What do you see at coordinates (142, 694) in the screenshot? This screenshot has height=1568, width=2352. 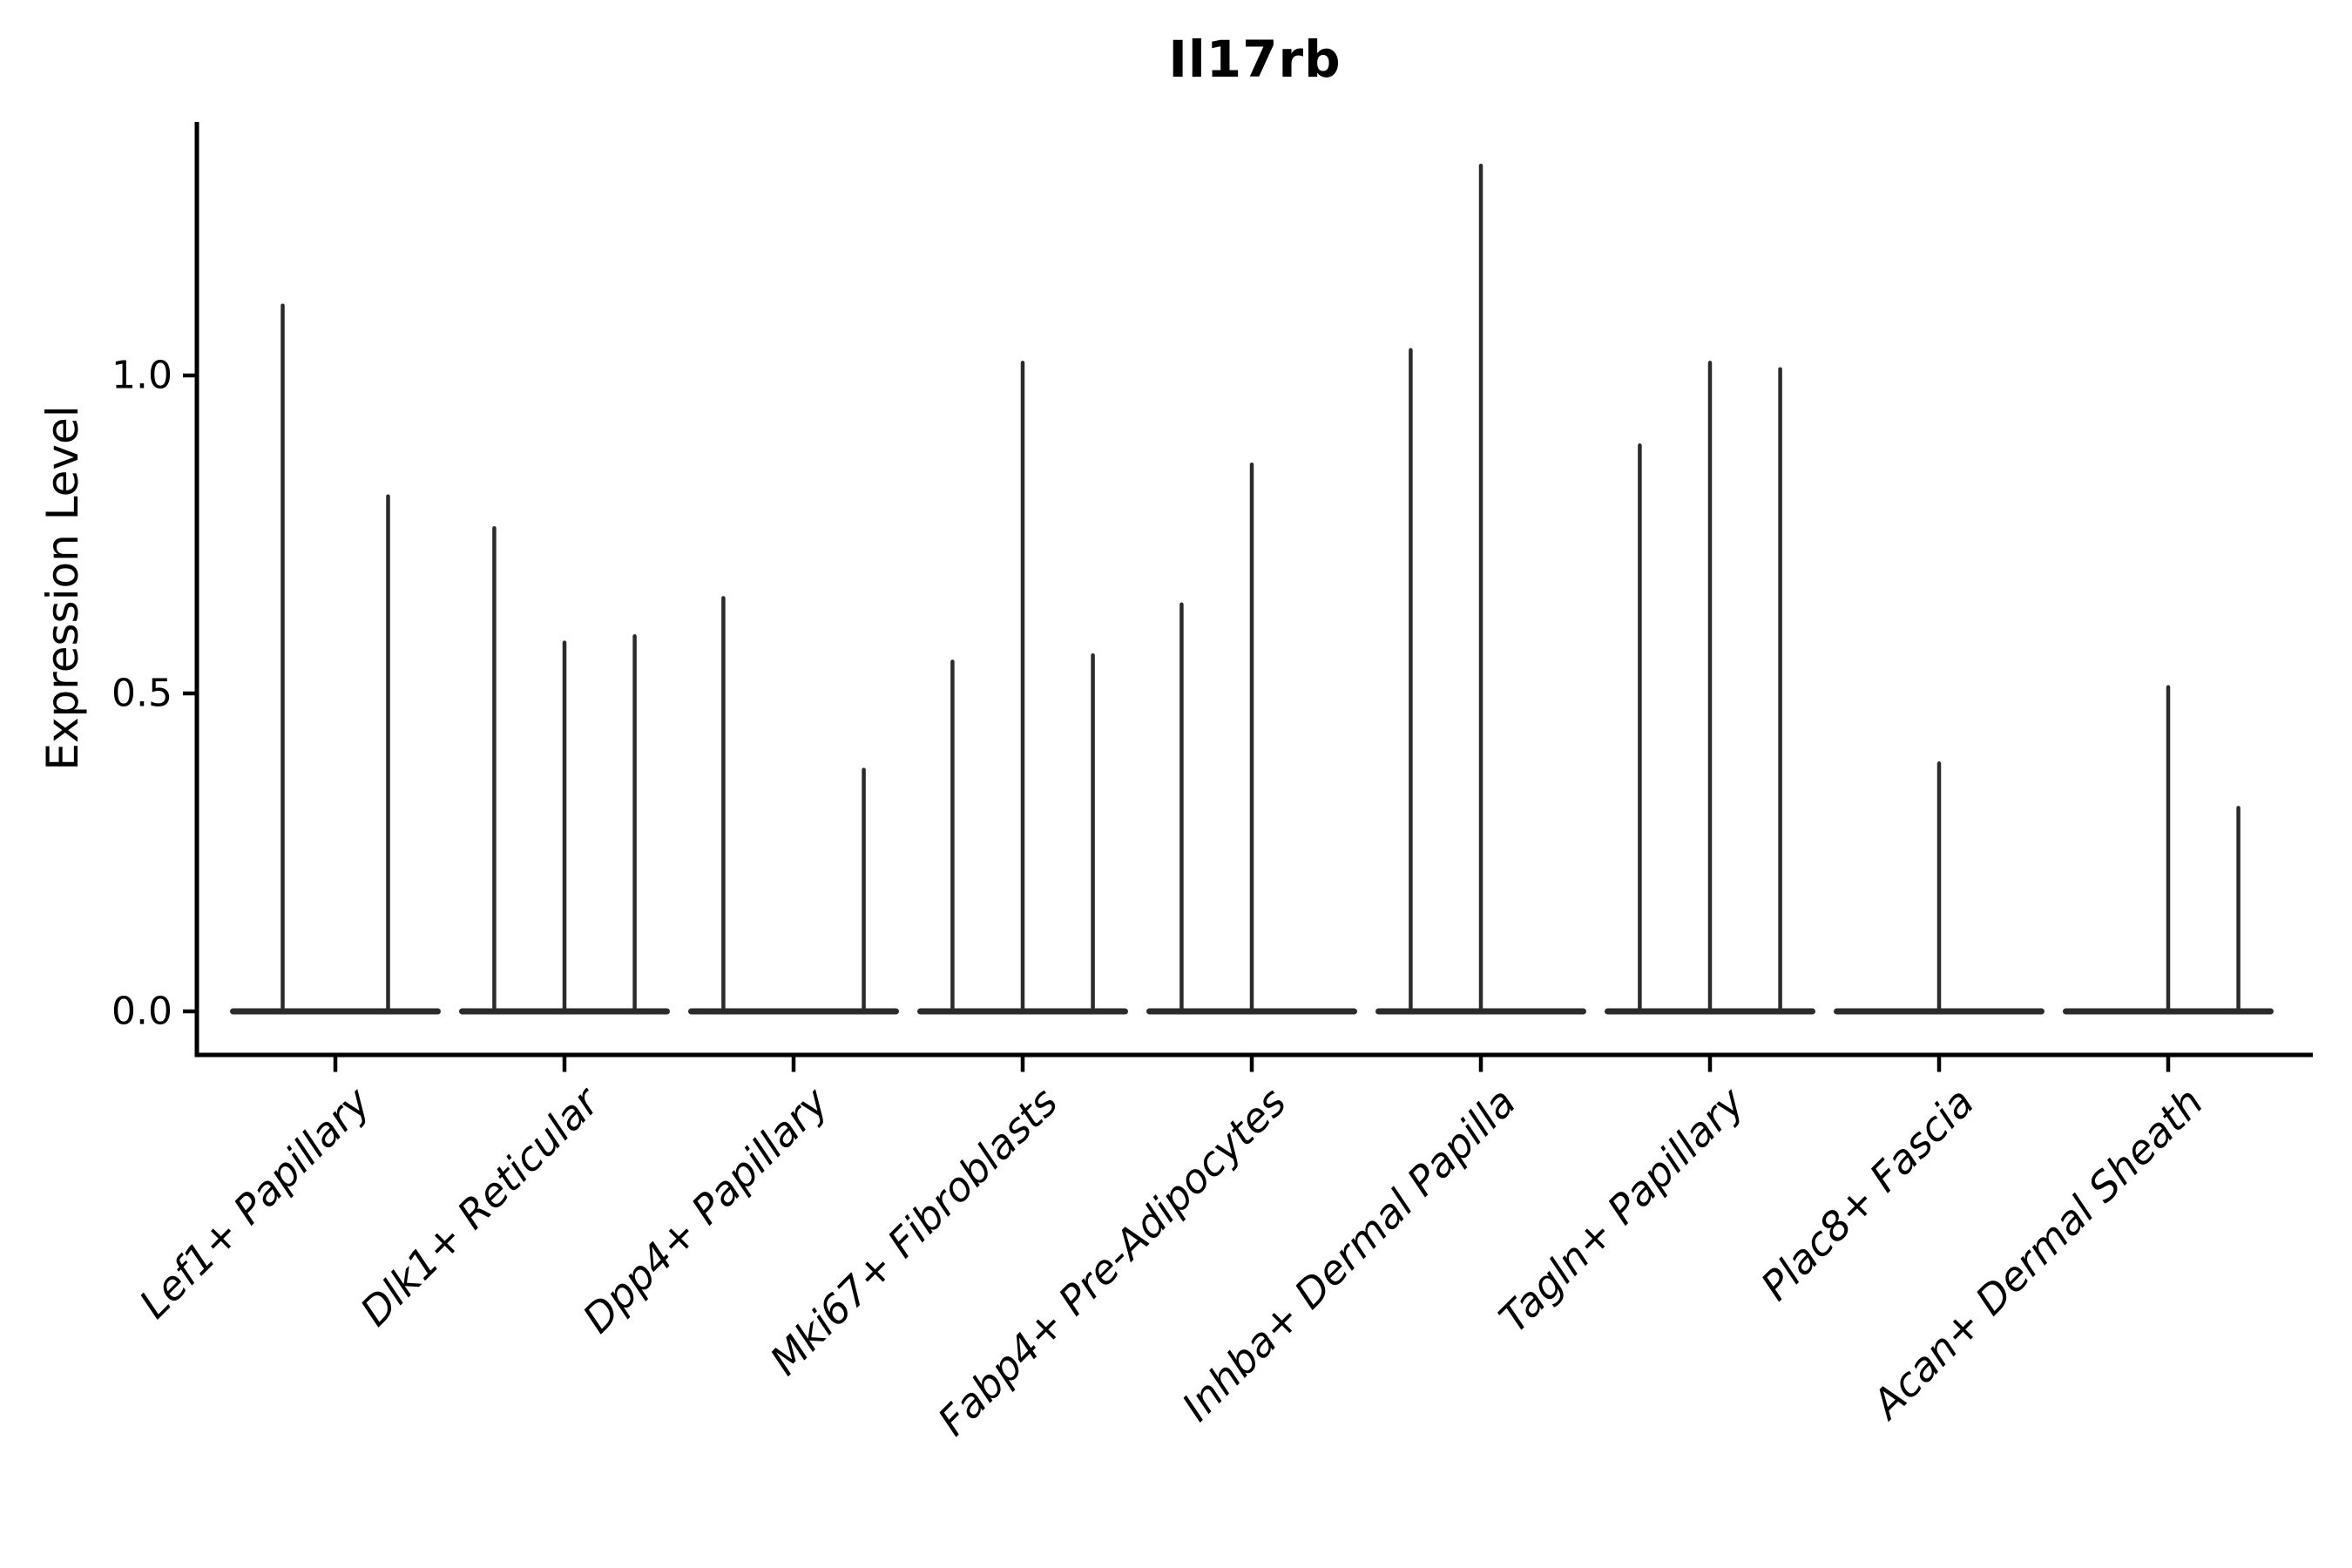 I see `y-tick-label: 0.5` at bounding box center [142, 694].